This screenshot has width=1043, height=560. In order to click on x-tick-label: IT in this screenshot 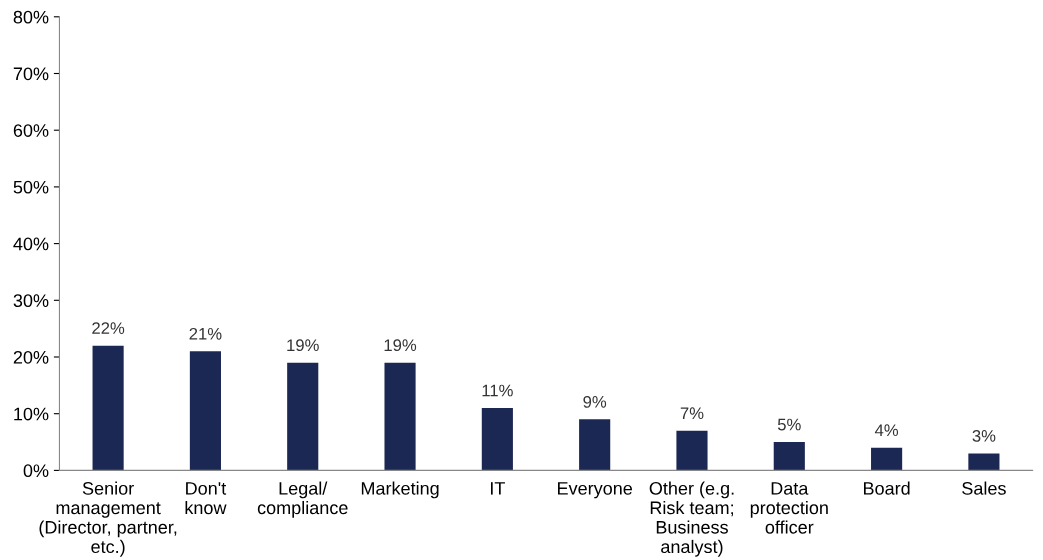, I will do `click(498, 488)`.